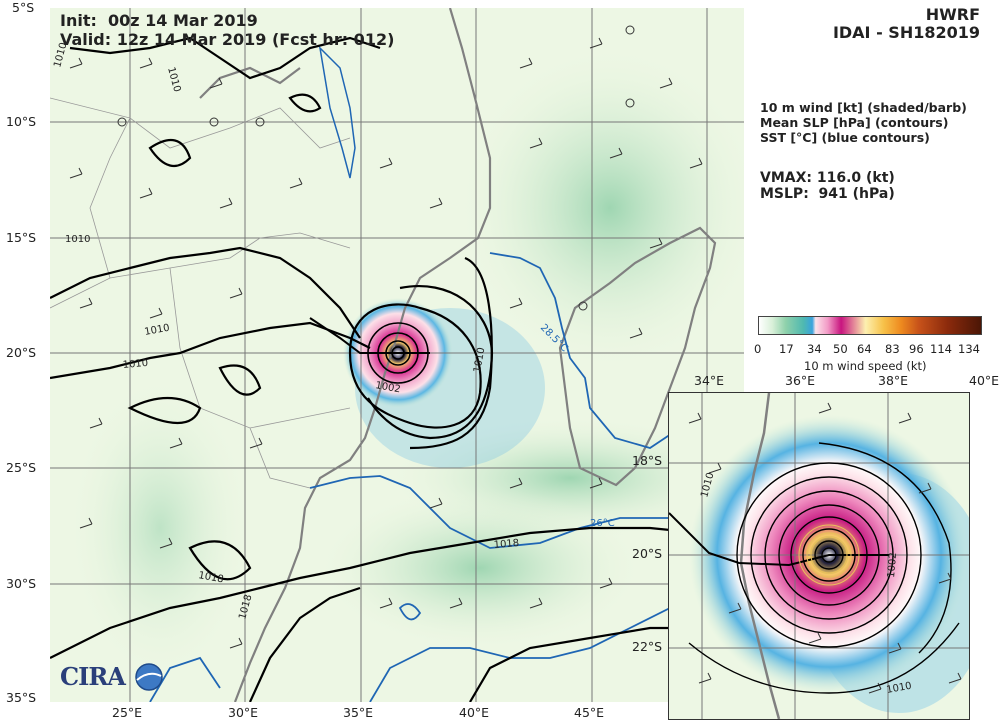 The image size is (1000, 722). I want to click on inset-yellow-rings, so click(829, 555).